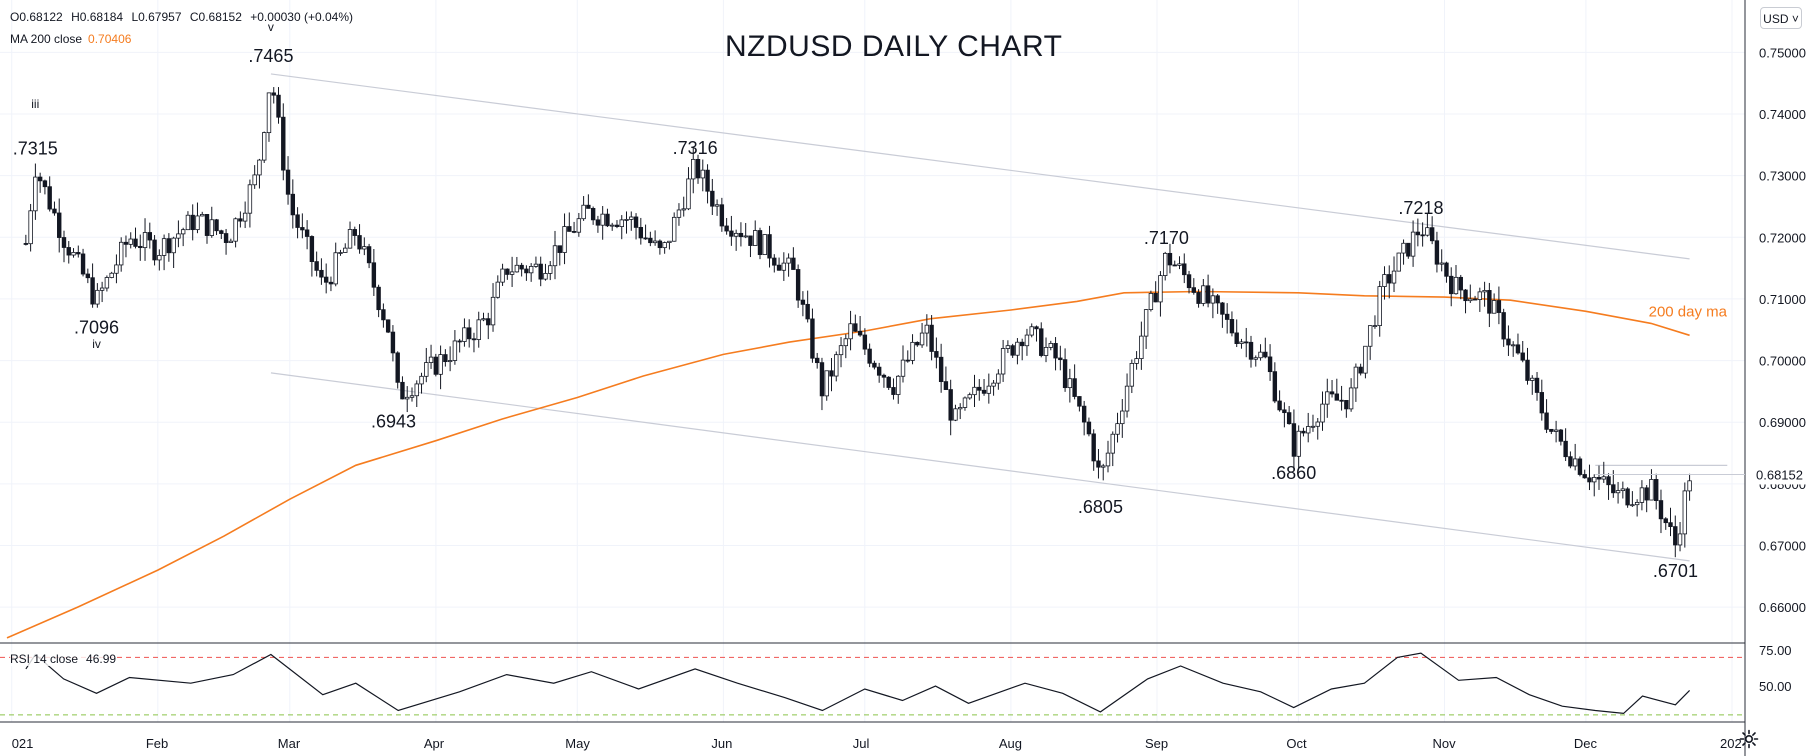 Image resolution: width=1818 pixels, height=756 pixels. What do you see at coordinates (63, 659) in the screenshot?
I see `rsi-legend: RSI 14 close 46.99` at bounding box center [63, 659].